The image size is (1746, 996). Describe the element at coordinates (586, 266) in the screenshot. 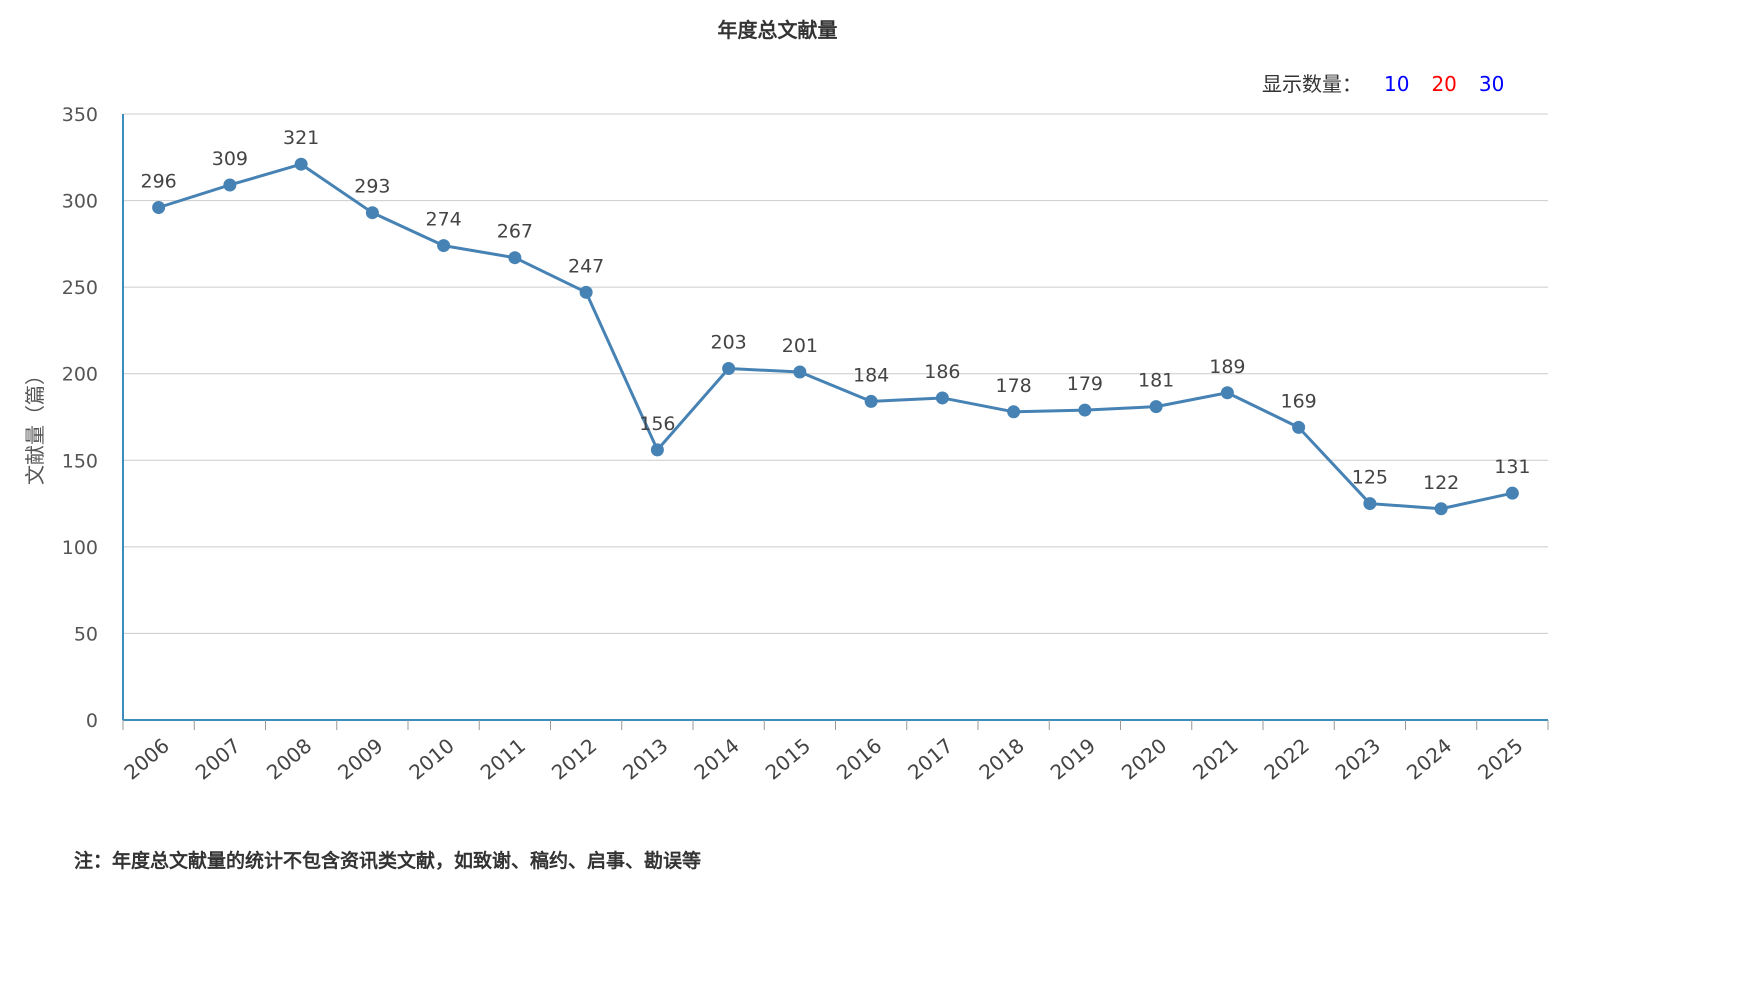

I see `data-label: 247` at that location.